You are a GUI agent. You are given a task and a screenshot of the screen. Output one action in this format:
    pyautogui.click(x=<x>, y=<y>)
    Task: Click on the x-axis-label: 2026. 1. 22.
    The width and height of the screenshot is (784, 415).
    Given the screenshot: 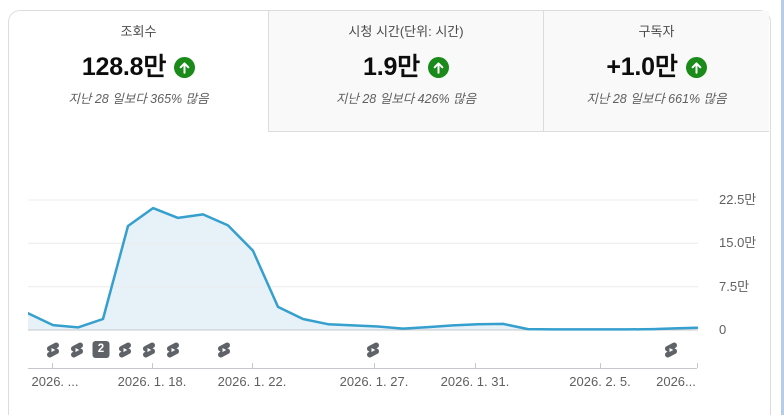 What is the action you would take?
    pyautogui.click(x=252, y=381)
    